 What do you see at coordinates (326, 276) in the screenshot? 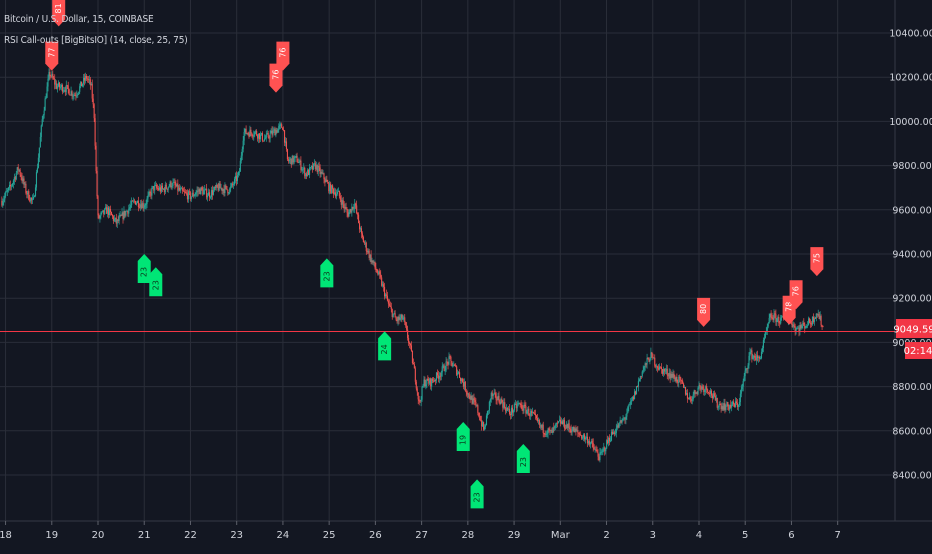
I see `callout-rsi-value: 23` at bounding box center [326, 276].